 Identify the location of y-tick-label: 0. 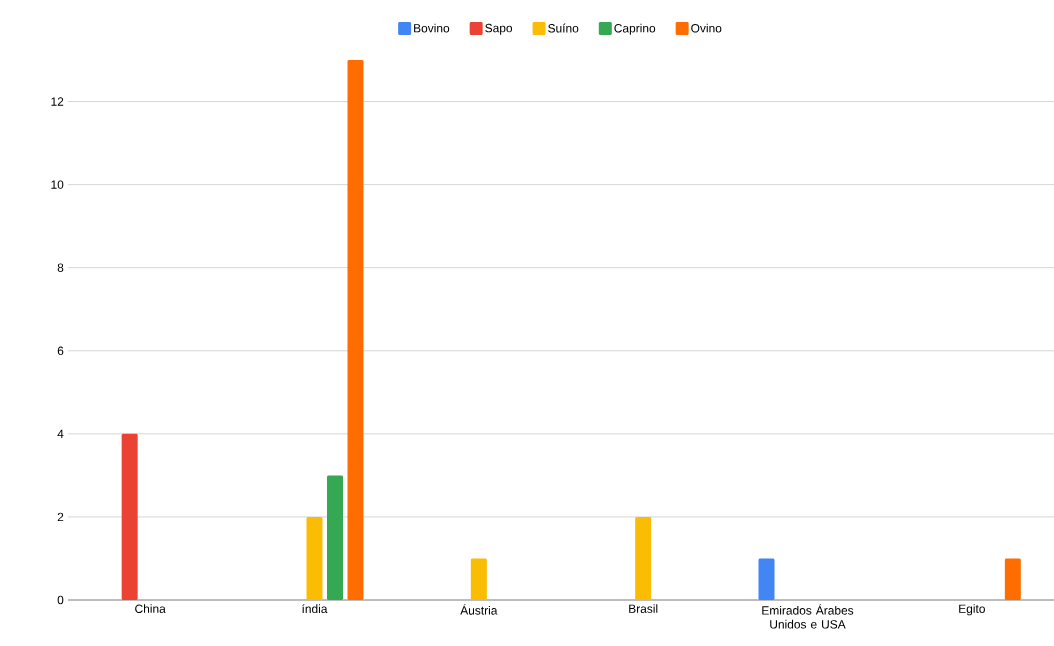
(60, 600).